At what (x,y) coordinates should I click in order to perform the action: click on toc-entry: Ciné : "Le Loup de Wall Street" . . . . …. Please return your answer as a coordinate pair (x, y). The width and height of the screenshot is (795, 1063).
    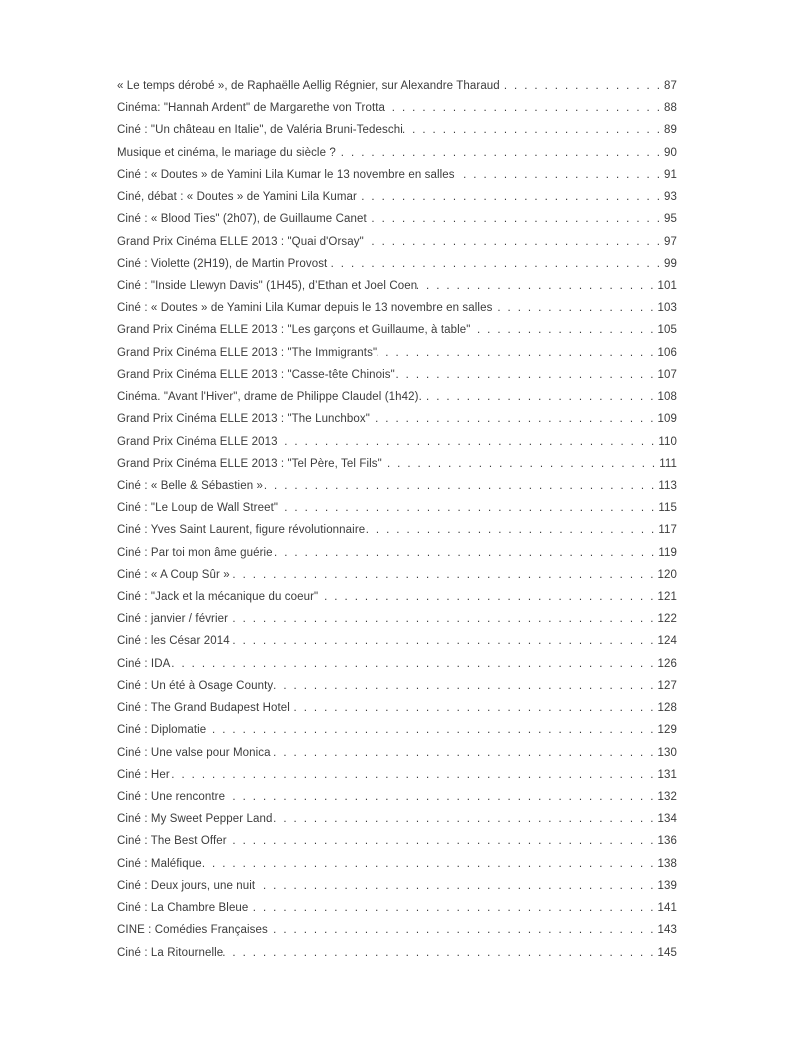
    Looking at the image, I should click on (397, 513).